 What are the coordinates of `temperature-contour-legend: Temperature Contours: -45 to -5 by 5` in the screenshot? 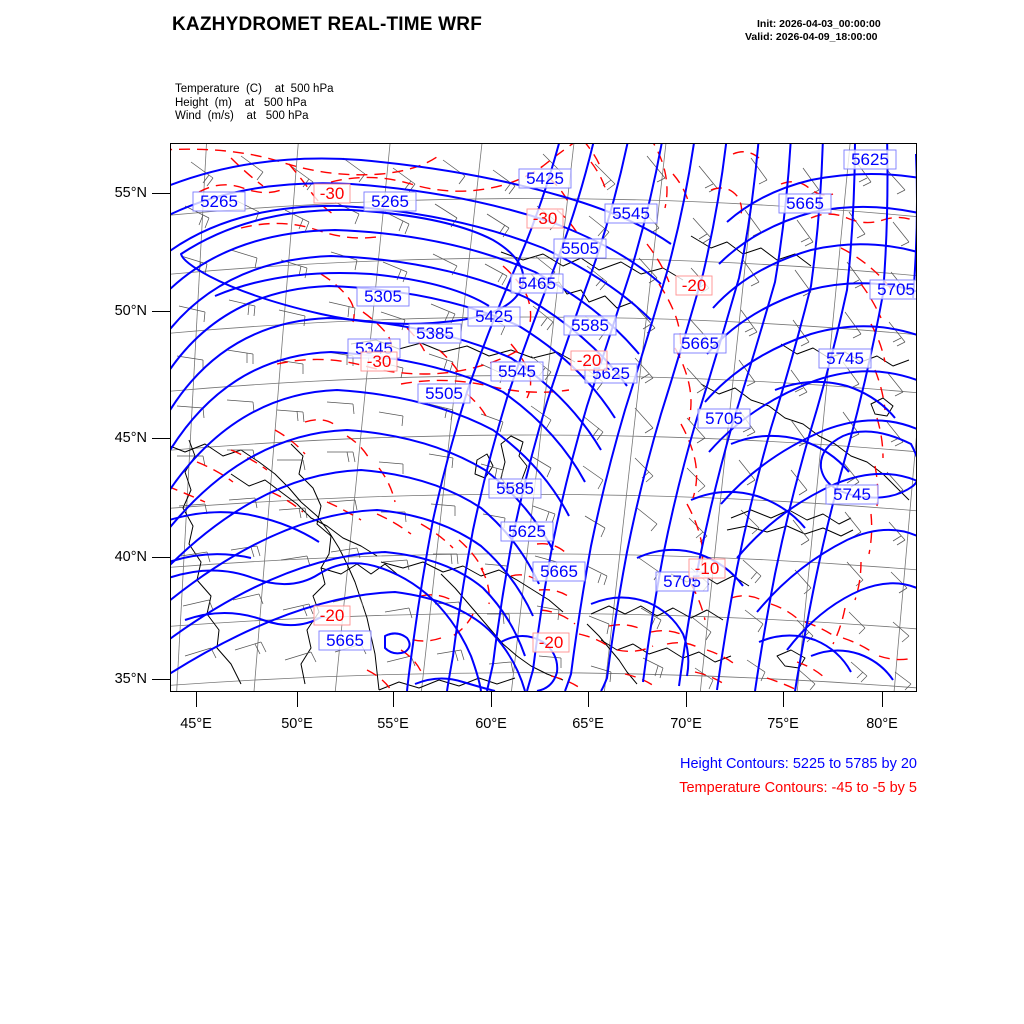 It's located at (798, 788).